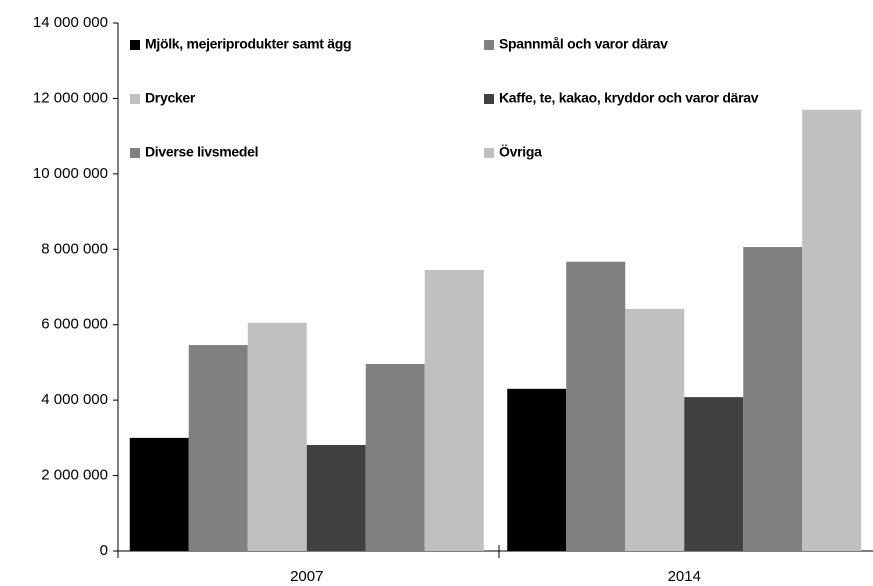 Image resolution: width=873 pixels, height=586 pixels. I want to click on y-tick-label: 6 000 000, so click(74, 324).